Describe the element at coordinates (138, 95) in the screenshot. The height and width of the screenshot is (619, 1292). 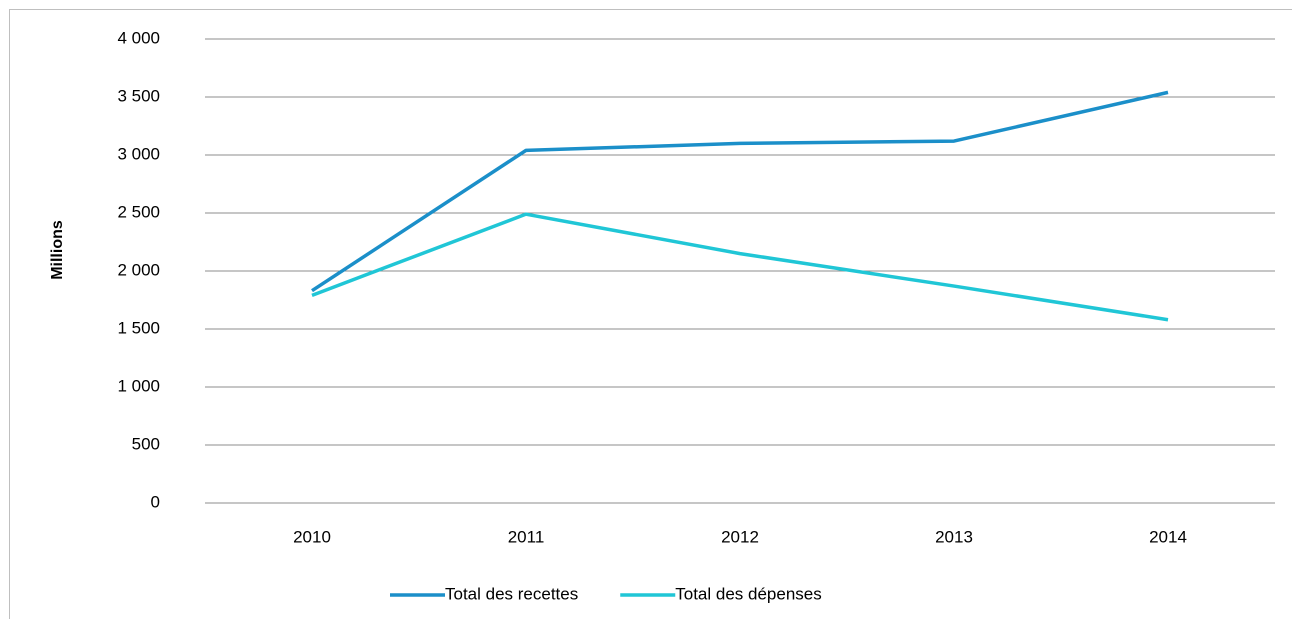
I see `y-tick-label: 3 500` at that location.